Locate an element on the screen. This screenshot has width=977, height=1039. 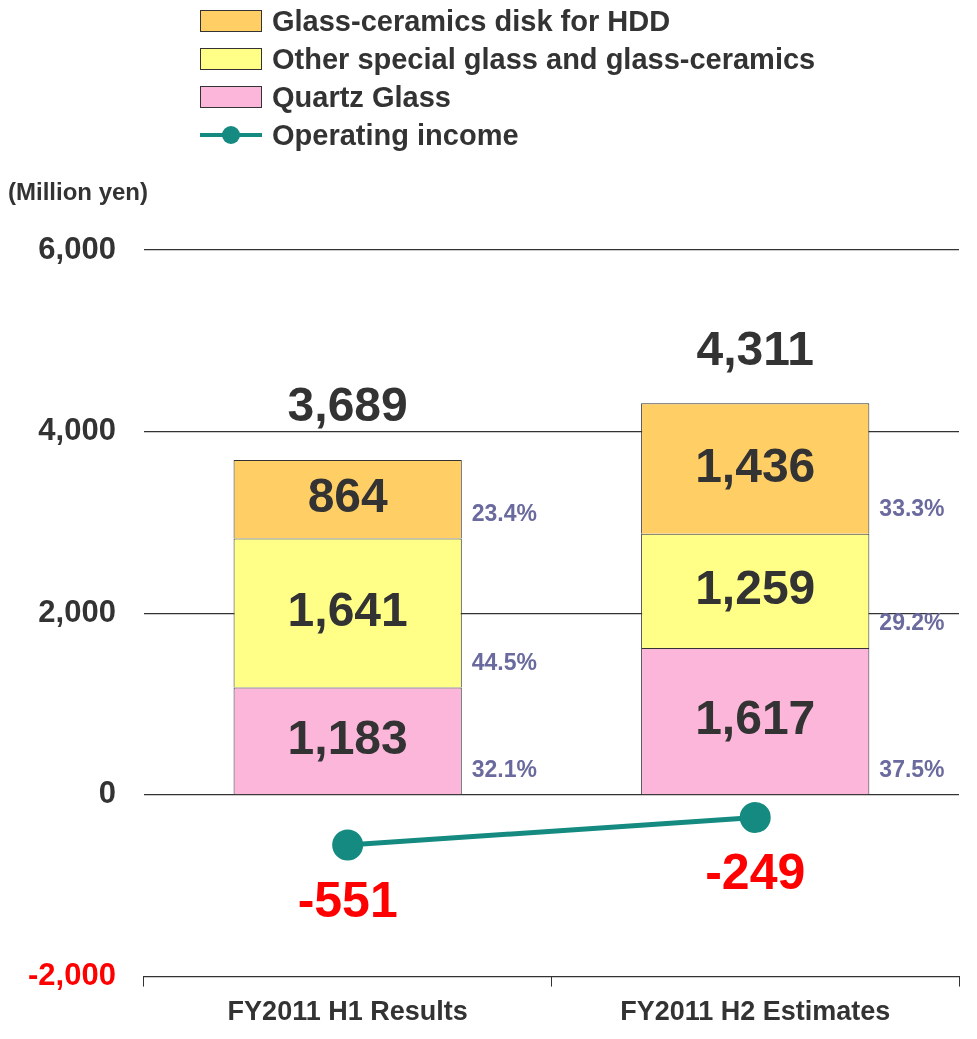
total-label: 4,311 is located at coordinates (755, 348).